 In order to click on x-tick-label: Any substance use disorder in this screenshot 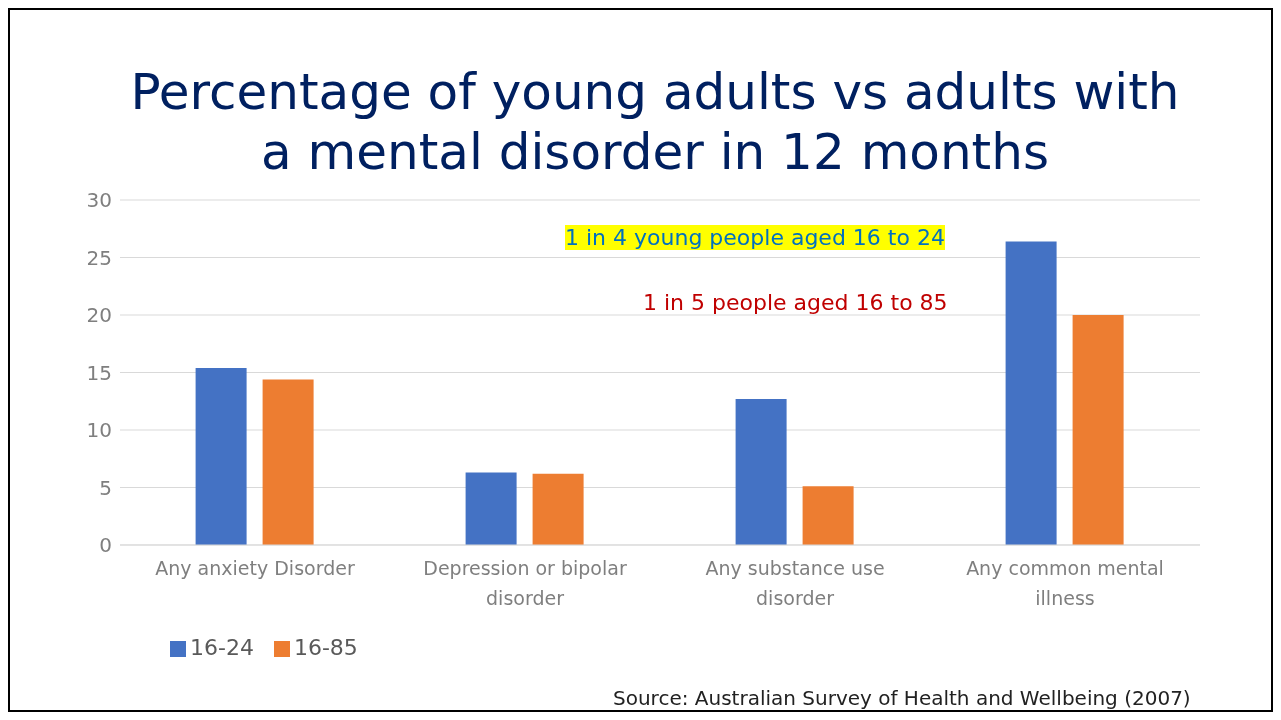, I will do `click(795, 583)`.